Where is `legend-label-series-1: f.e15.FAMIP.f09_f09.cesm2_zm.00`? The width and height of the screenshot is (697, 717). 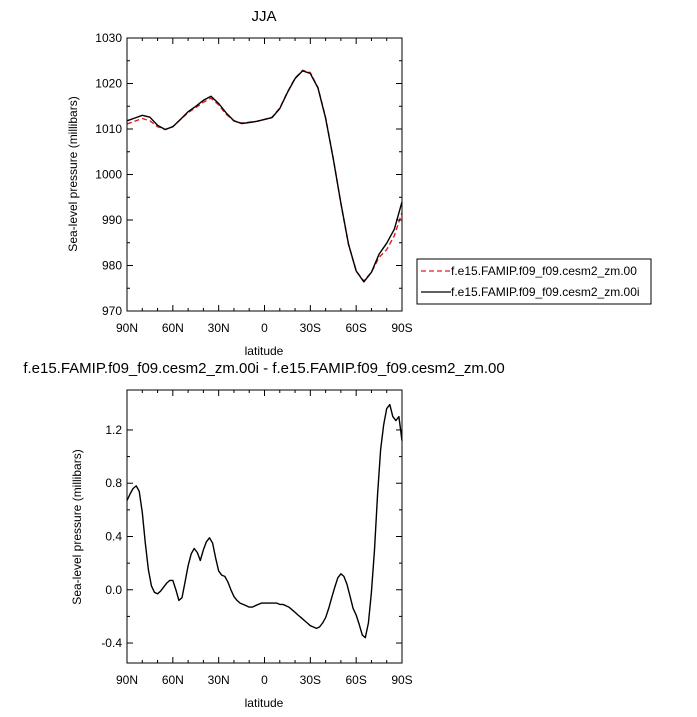
legend-label-series-1: f.e15.FAMIP.f09_f09.cesm2_zm.00 is located at coordinates (544, 271).